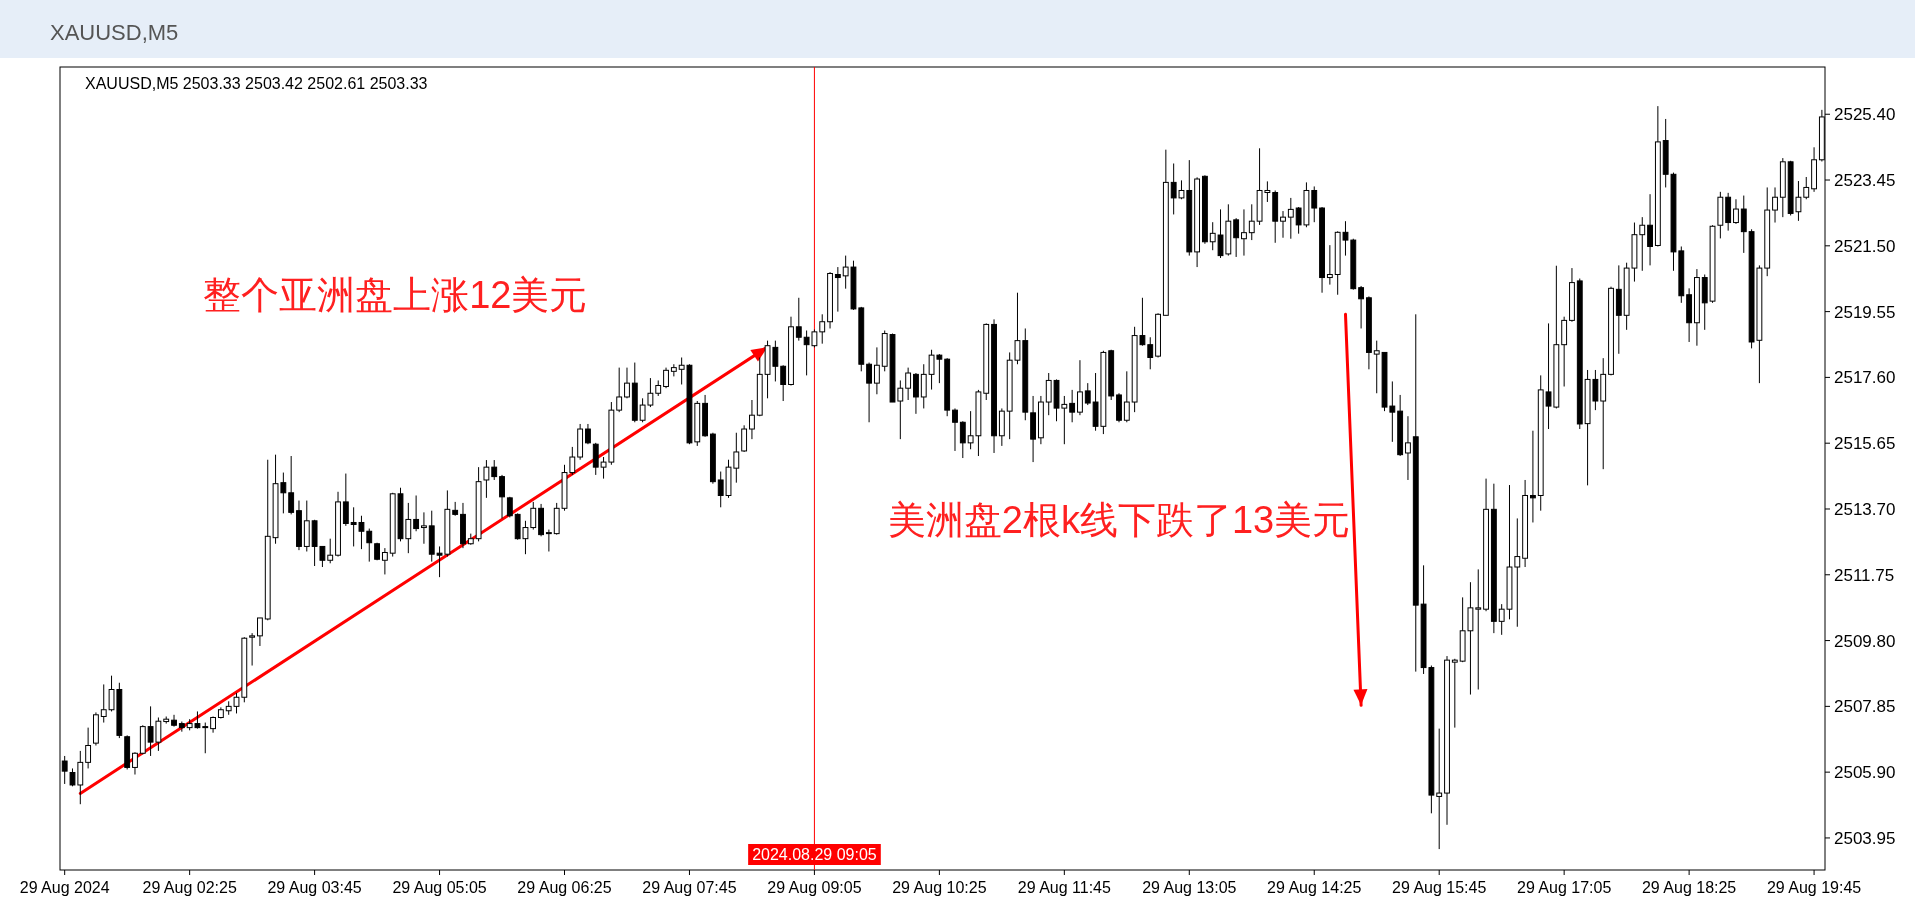  What do you see at coordinates (1865, 773) in the screenshot?
I see `y-tick-label: 2505.90` at bounding box center [1865, 773].